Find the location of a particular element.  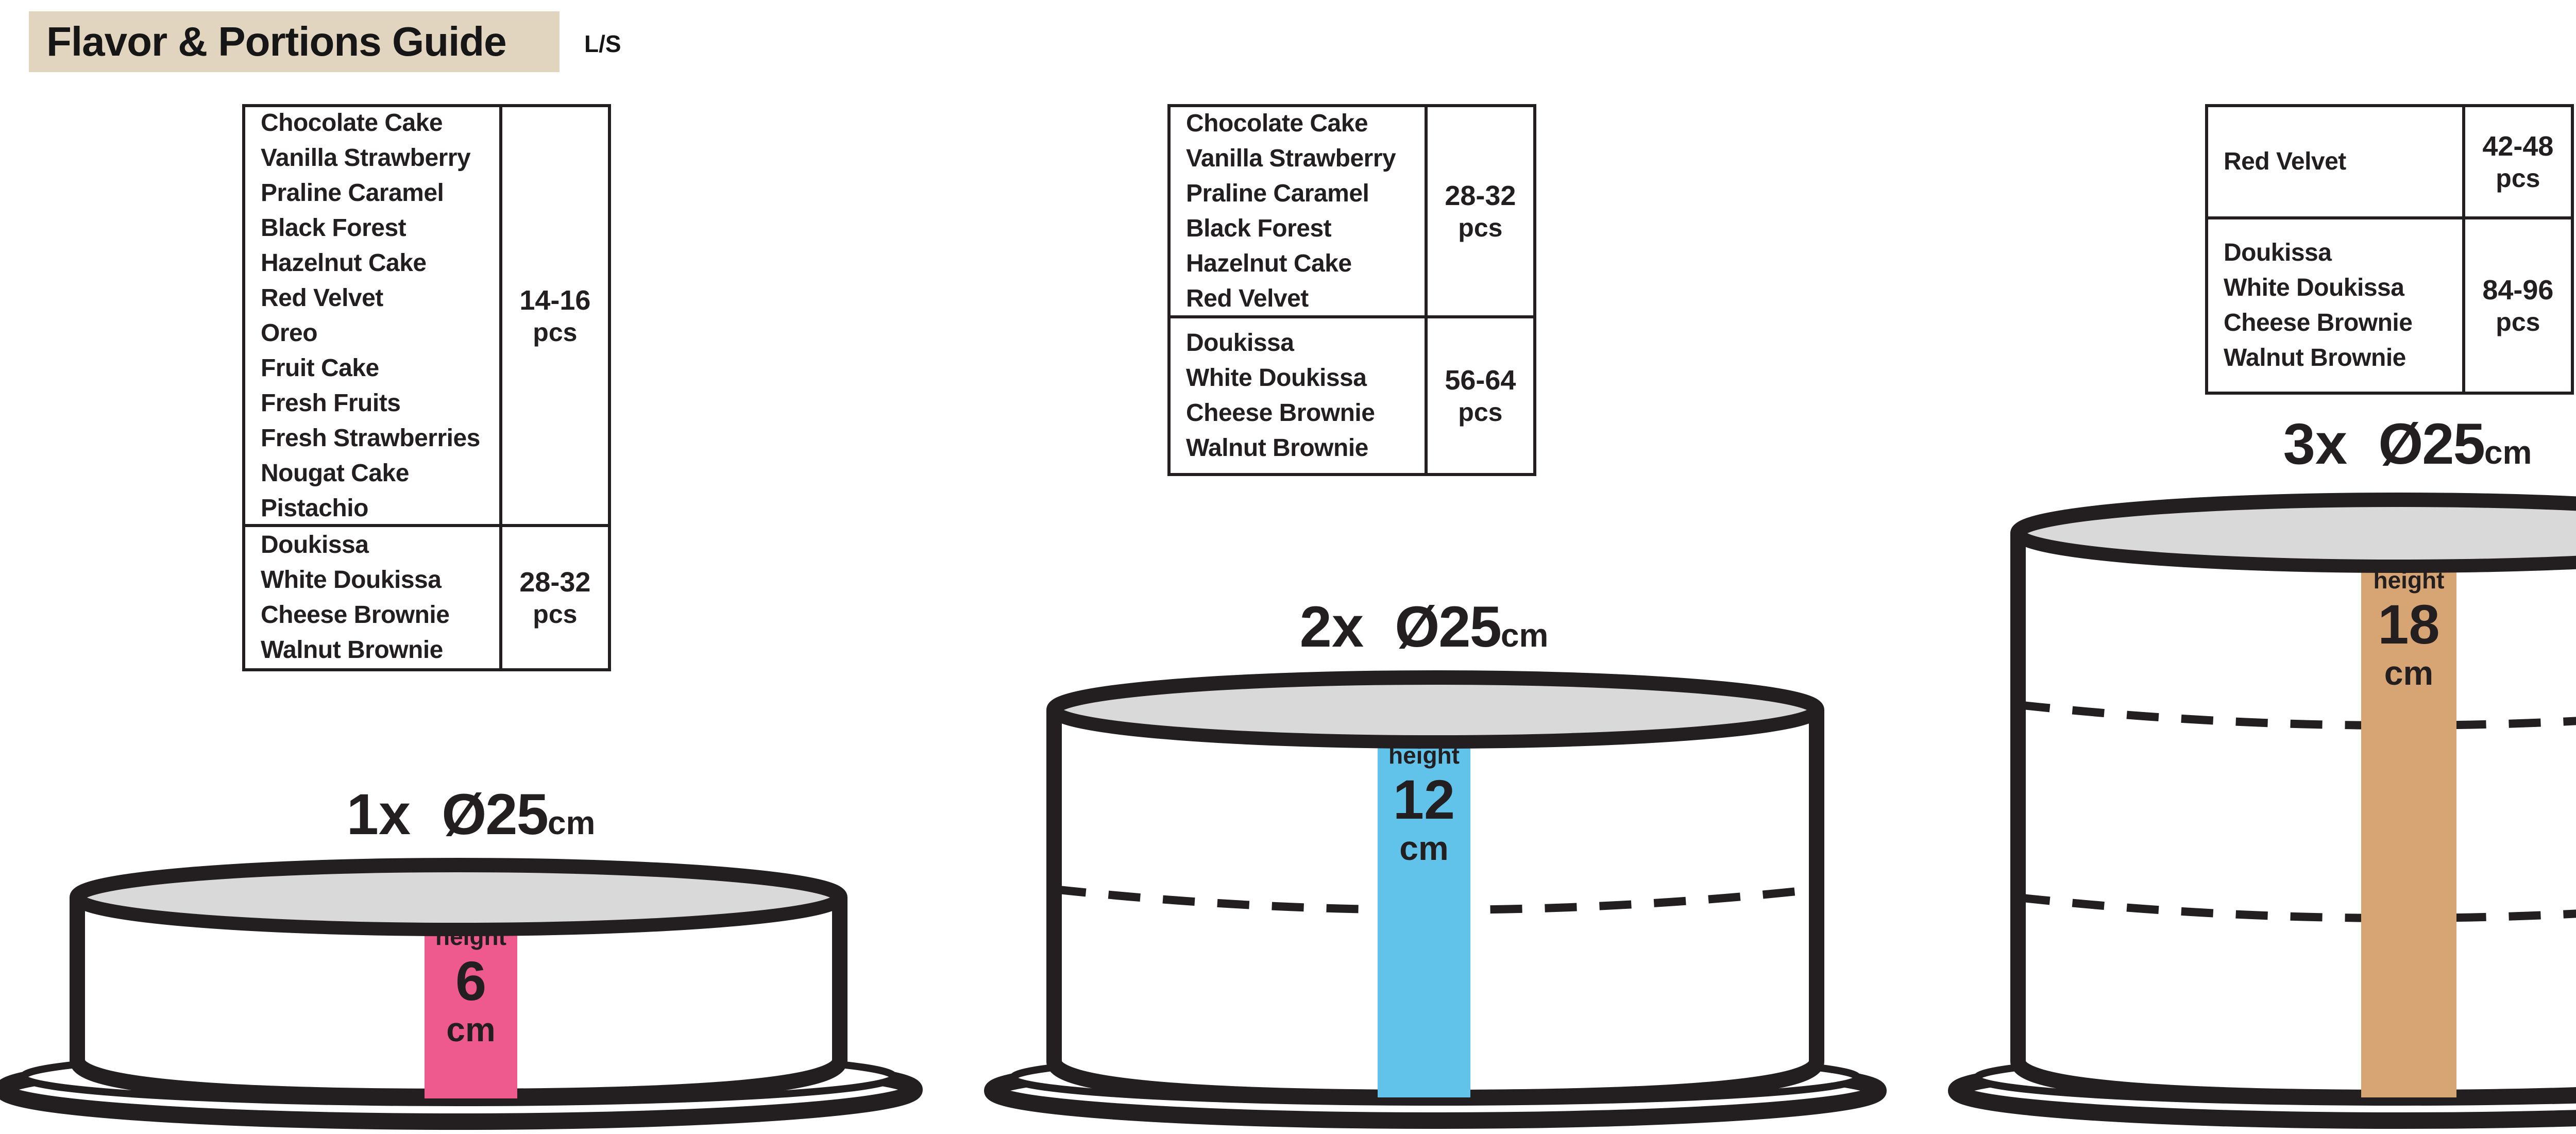

height-value: 12 is located at coordinates (1424, 799).